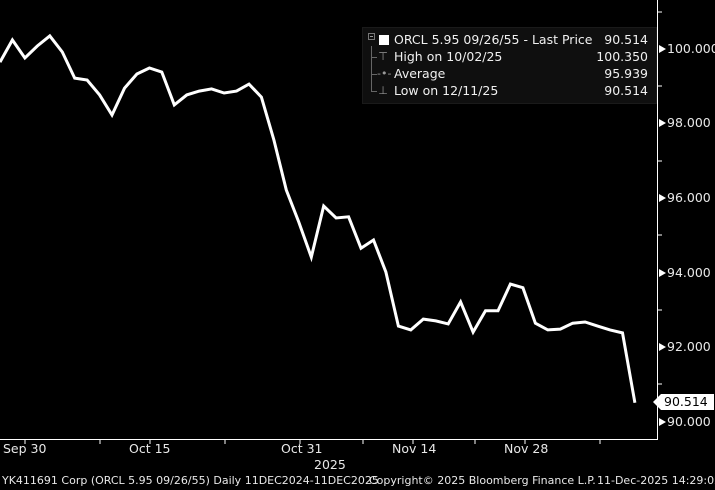 This screenshot has width=715, height=490. Describe the element at coordinates (448, 56) in the screenshot. I see `legend-high-label: High on 10/02/25` at that location.